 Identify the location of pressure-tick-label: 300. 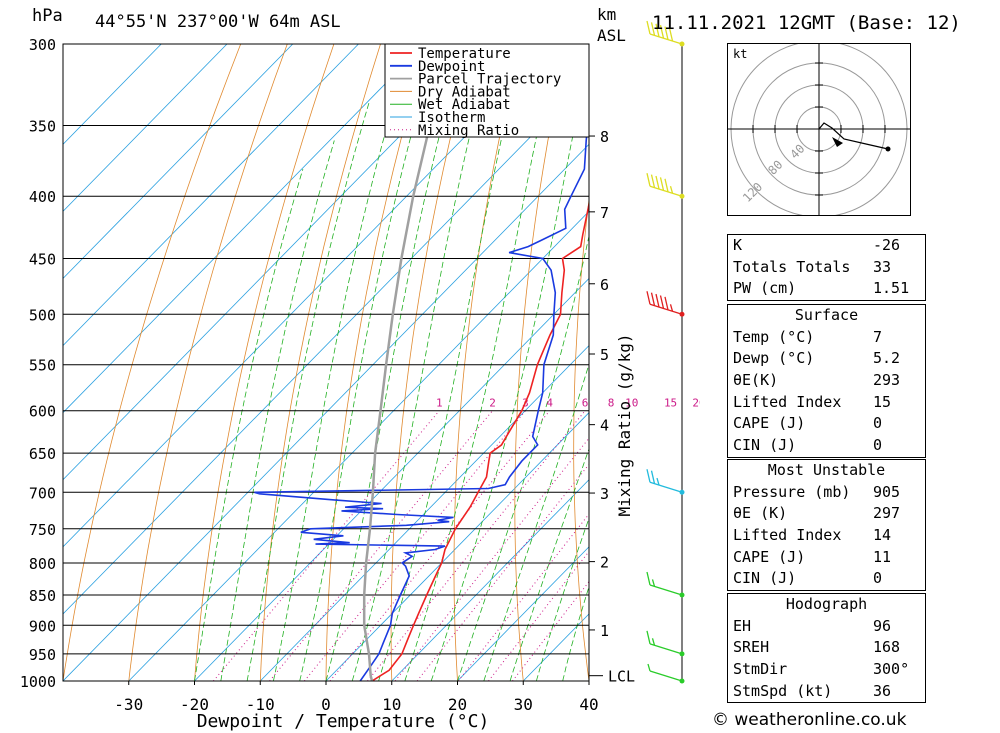
(42, 45).